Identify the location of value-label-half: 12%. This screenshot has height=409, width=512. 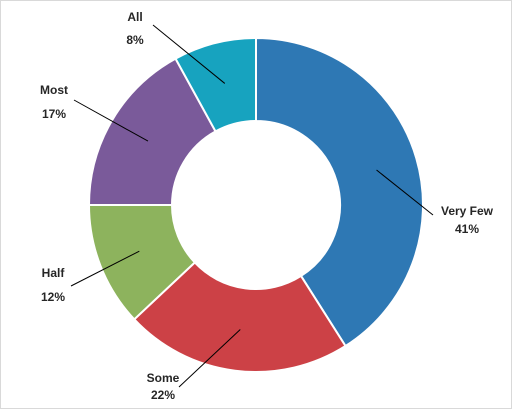
(53, 297).